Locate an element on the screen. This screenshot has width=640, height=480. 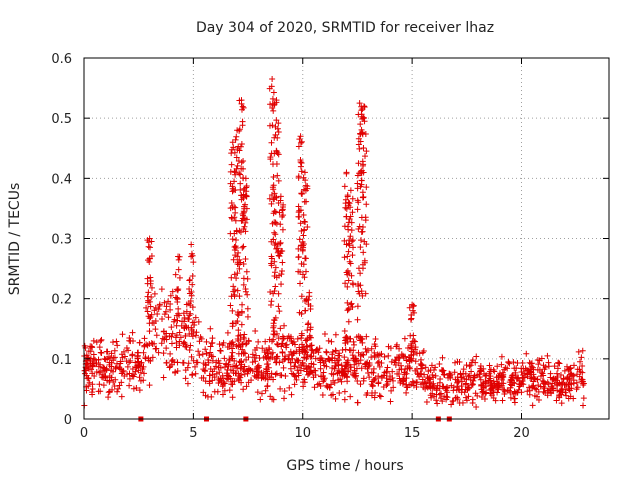
y-tick-label: 0 is located at coordinates (68, 420).